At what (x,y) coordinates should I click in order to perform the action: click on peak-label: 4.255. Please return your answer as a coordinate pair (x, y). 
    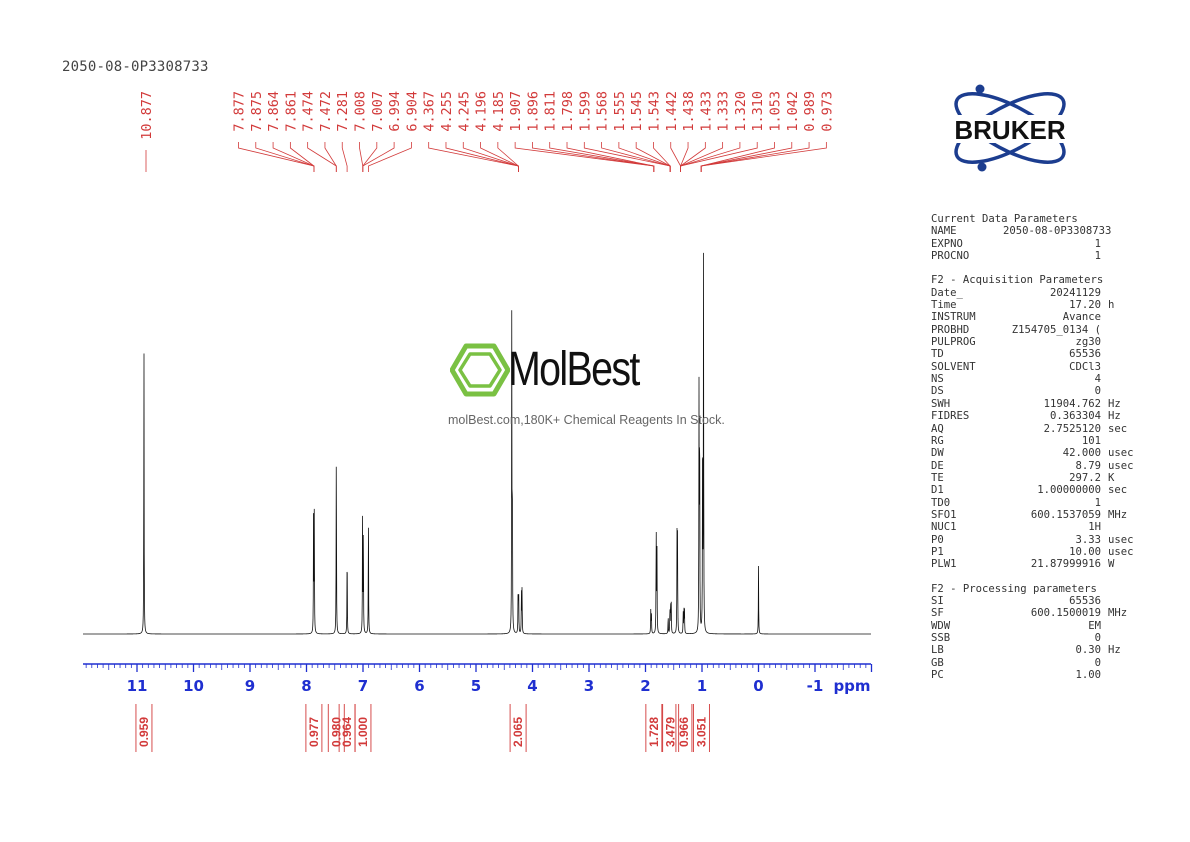
    Looking at the image, I should click on (447, 111).